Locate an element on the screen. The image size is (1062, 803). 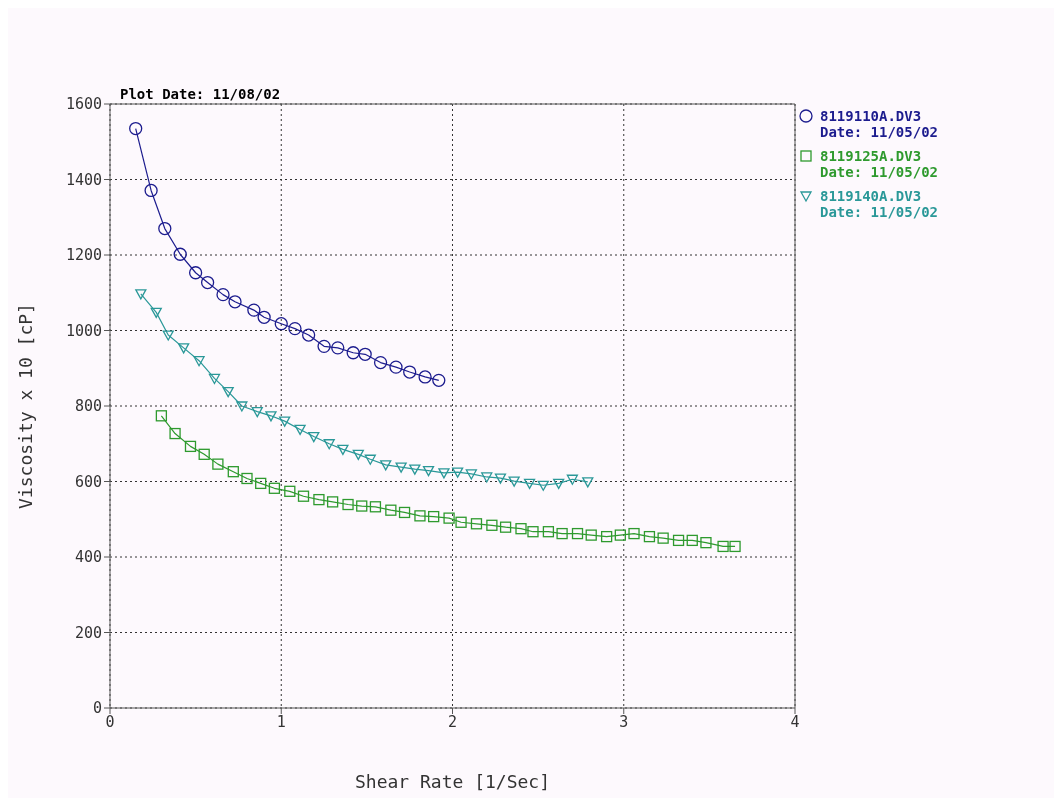
y-tick-label: 800 is located at coordinates (88, 406).